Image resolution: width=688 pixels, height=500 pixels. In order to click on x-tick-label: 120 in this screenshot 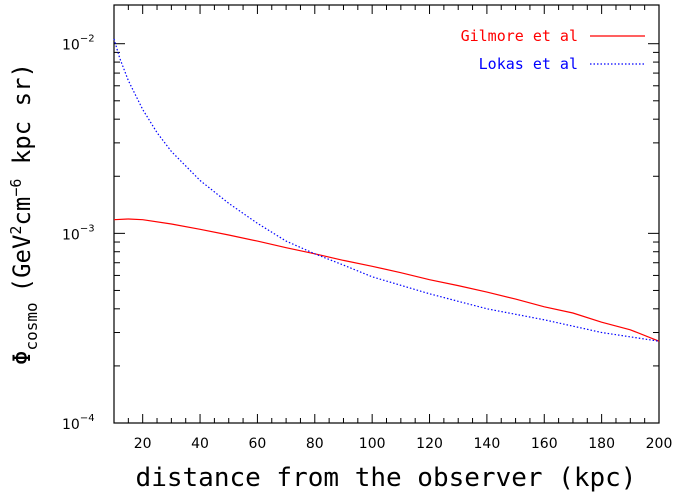, I will do `click(429, 444)`.